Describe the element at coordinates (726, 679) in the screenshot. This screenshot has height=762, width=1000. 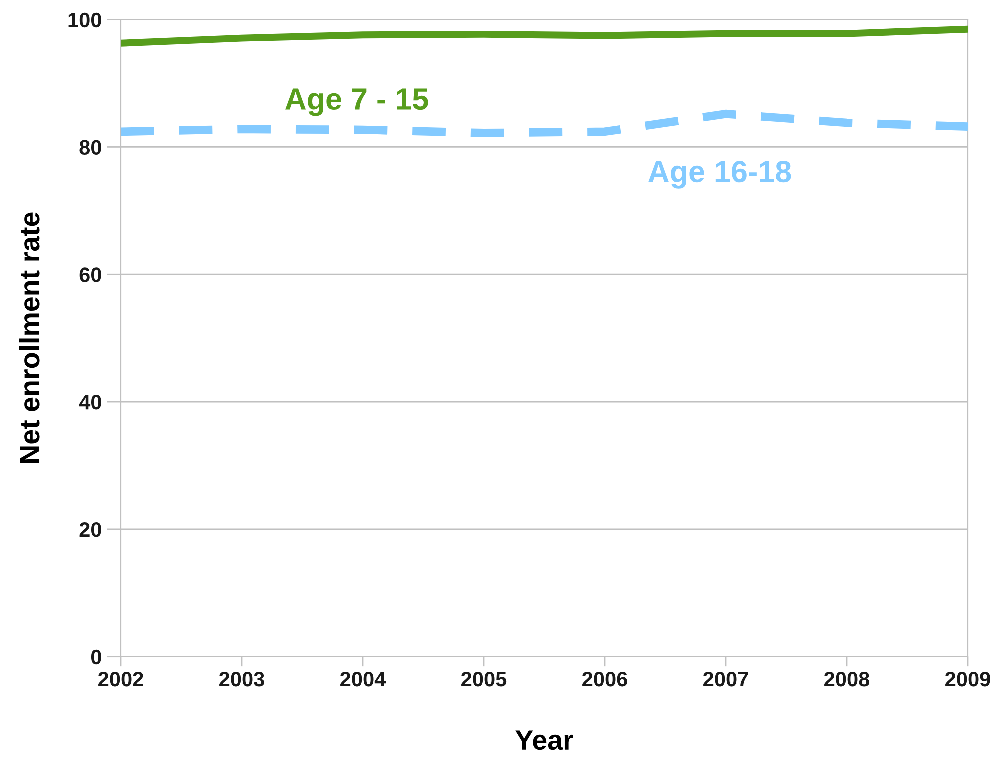
I see `x-tick-label: 2007` at that location.